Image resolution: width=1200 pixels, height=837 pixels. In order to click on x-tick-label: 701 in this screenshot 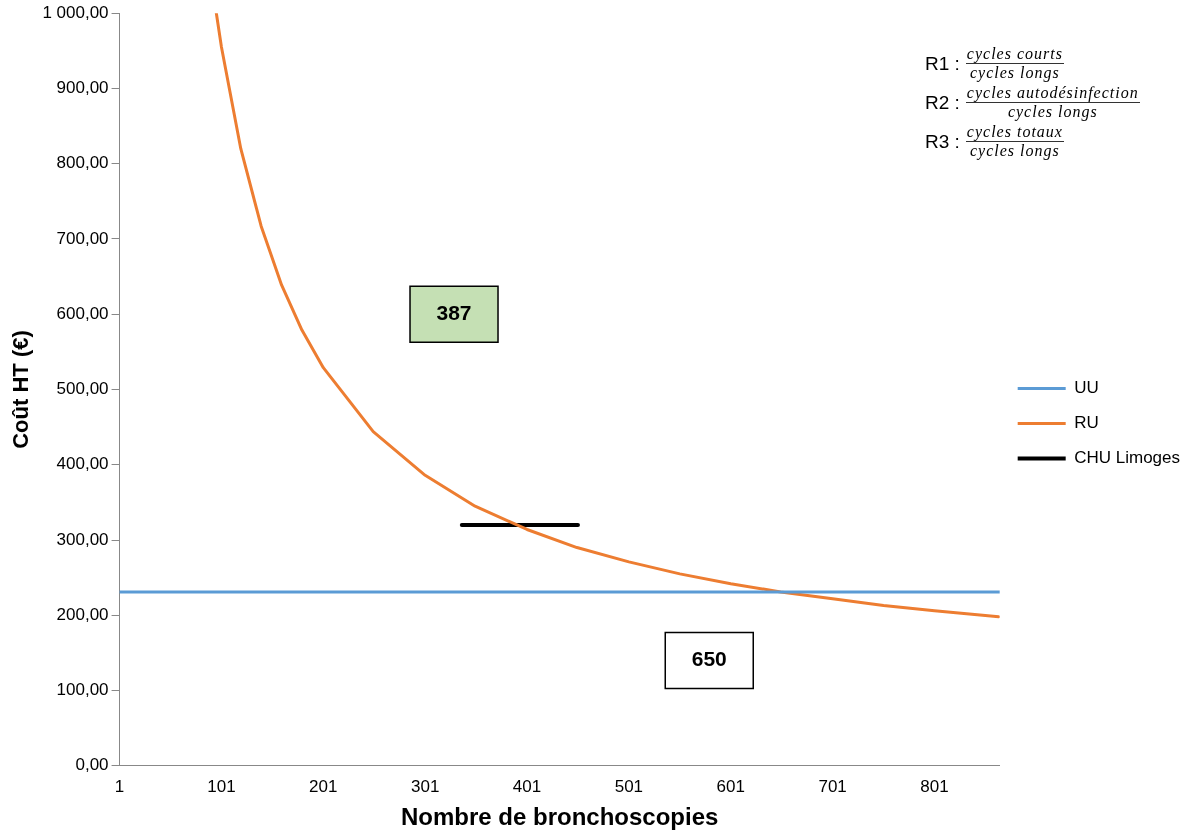, I will do `click(832, 786)`.